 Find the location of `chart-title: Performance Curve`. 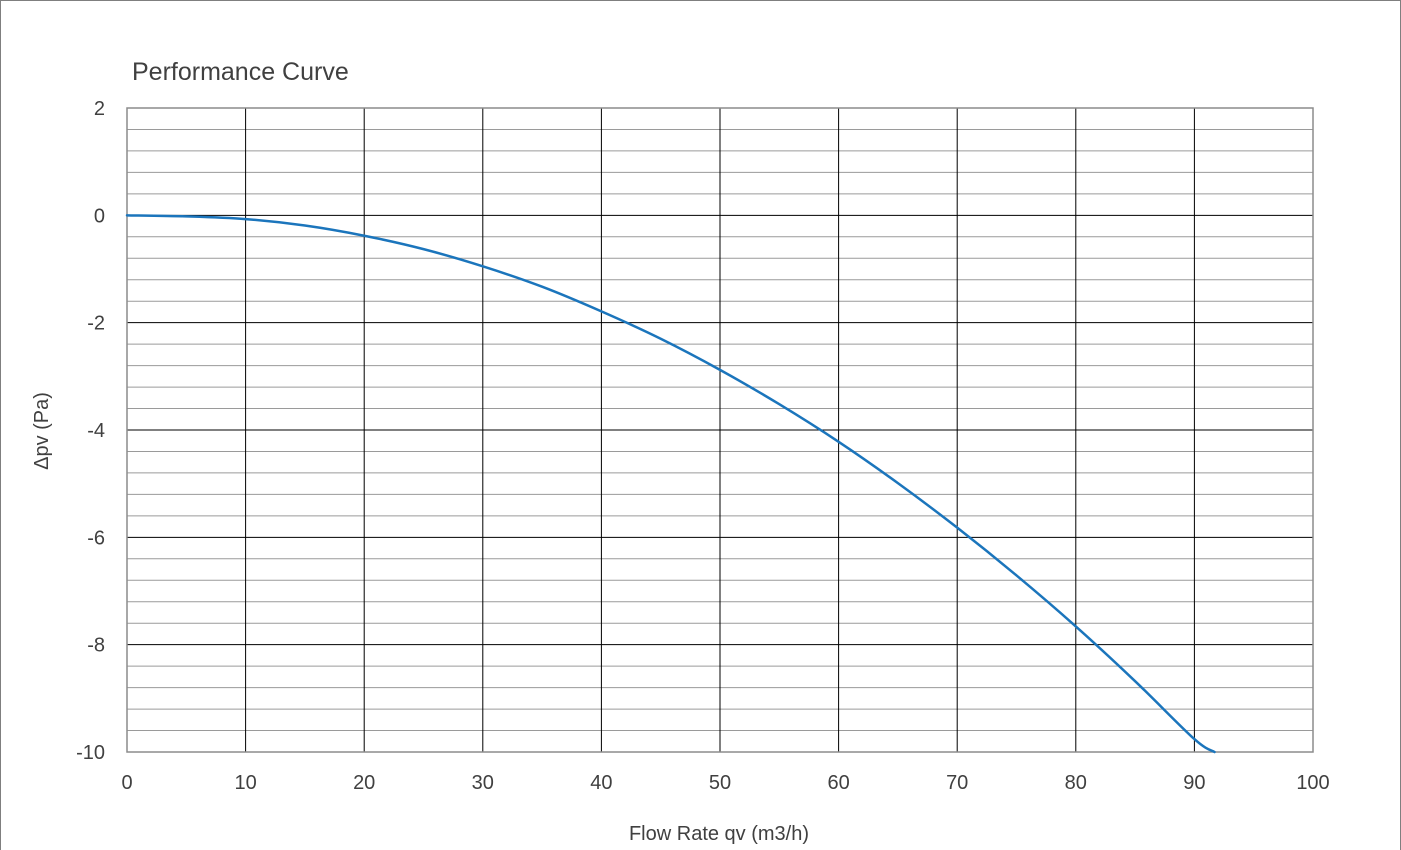

chart-title: Performance Curve is located at coordinates (240, 72).